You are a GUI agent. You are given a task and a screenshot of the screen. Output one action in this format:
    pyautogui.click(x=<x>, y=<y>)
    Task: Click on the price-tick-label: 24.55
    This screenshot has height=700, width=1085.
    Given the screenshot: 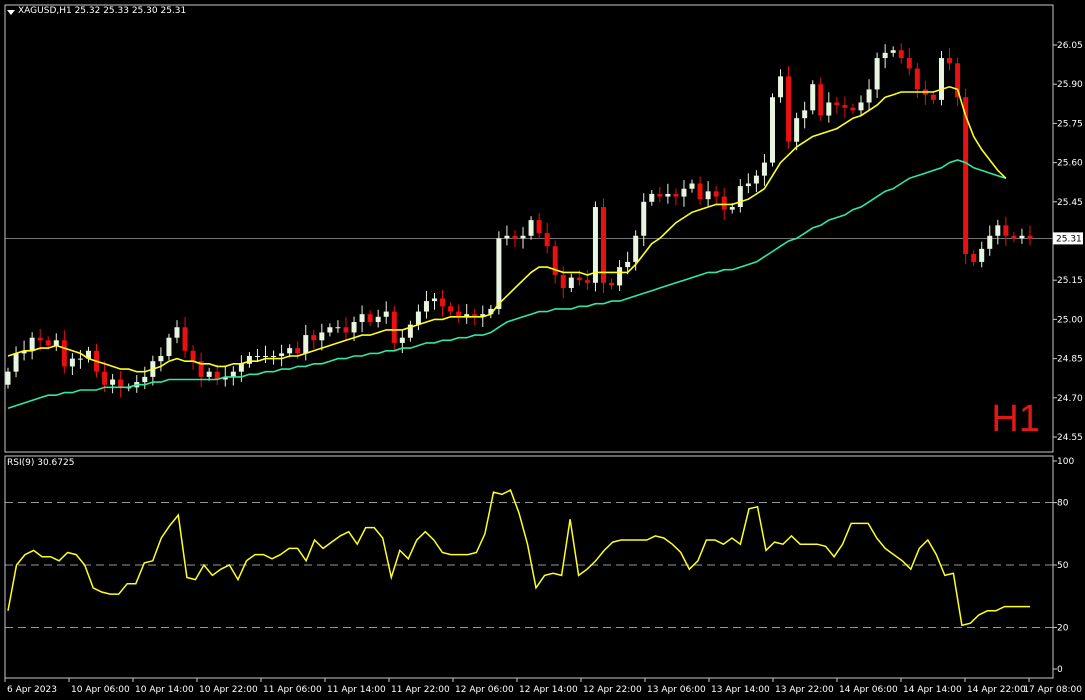 What is the action you would take?
    pyautogui.click(x=1070, y=438)
    